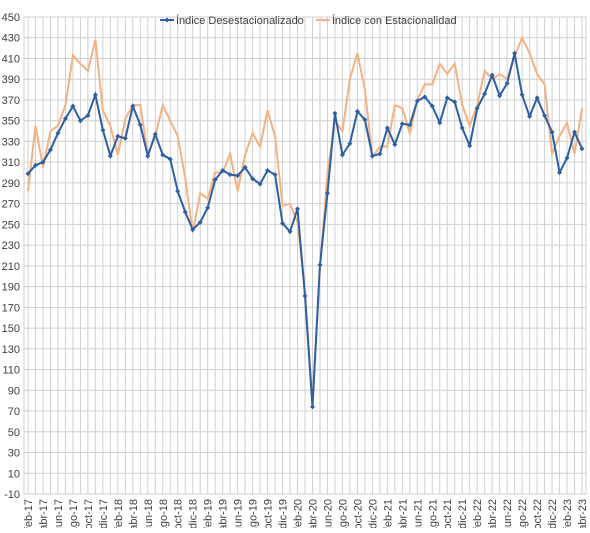  What do you see at coordinates (14, 412) in the screenshot?
I see `y-tick-label: 70` at bounding box center [14, 412].